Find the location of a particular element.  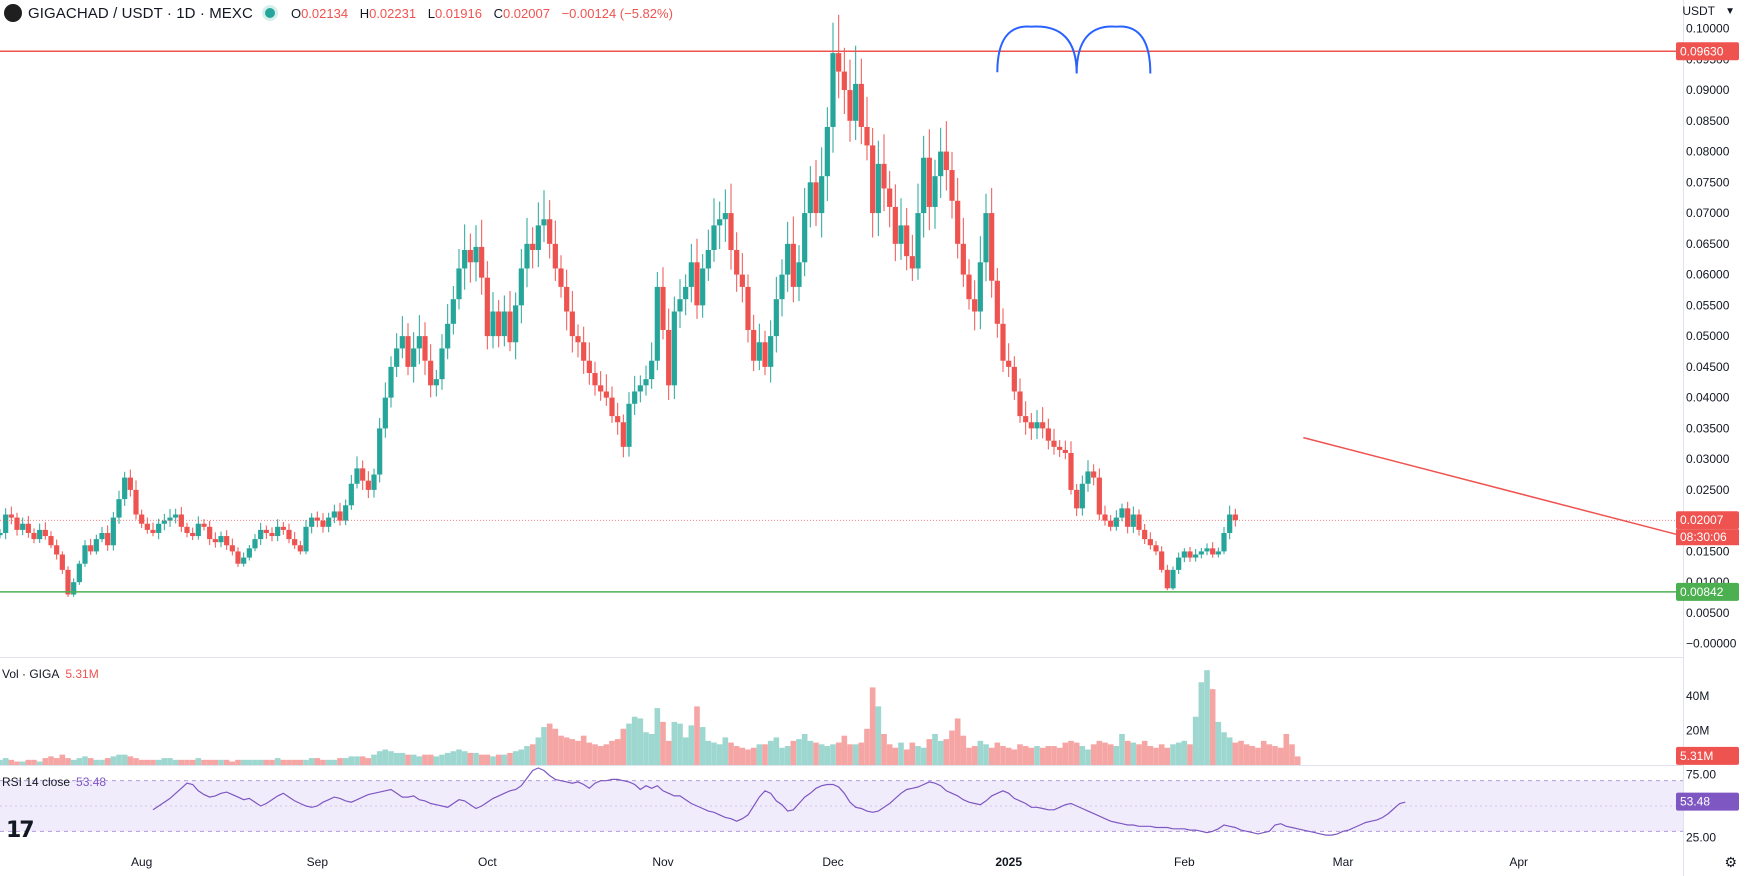

change-value: −0.00124 (−5.82%) is located at coordinates (617, 13).